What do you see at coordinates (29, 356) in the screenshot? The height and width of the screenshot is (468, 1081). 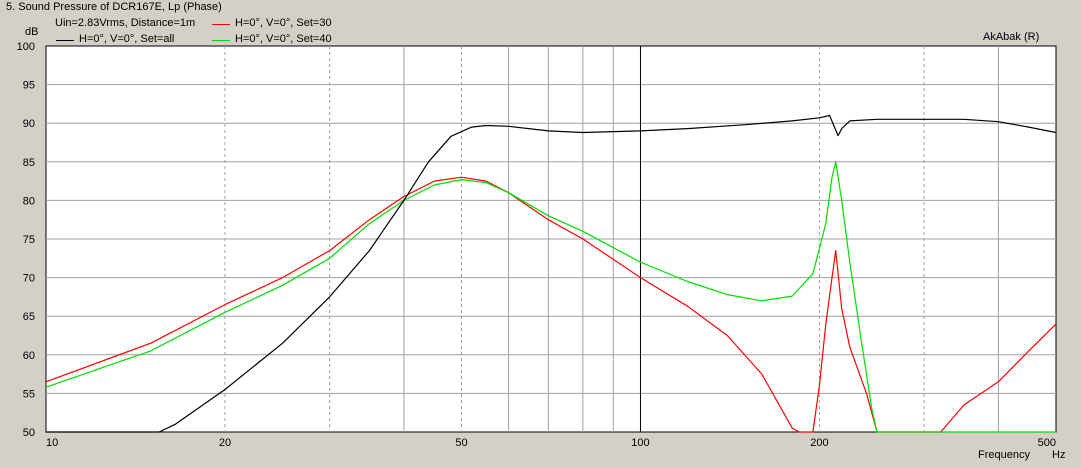 I see `y-tick-label: 60` at bounding box center [29, 356].